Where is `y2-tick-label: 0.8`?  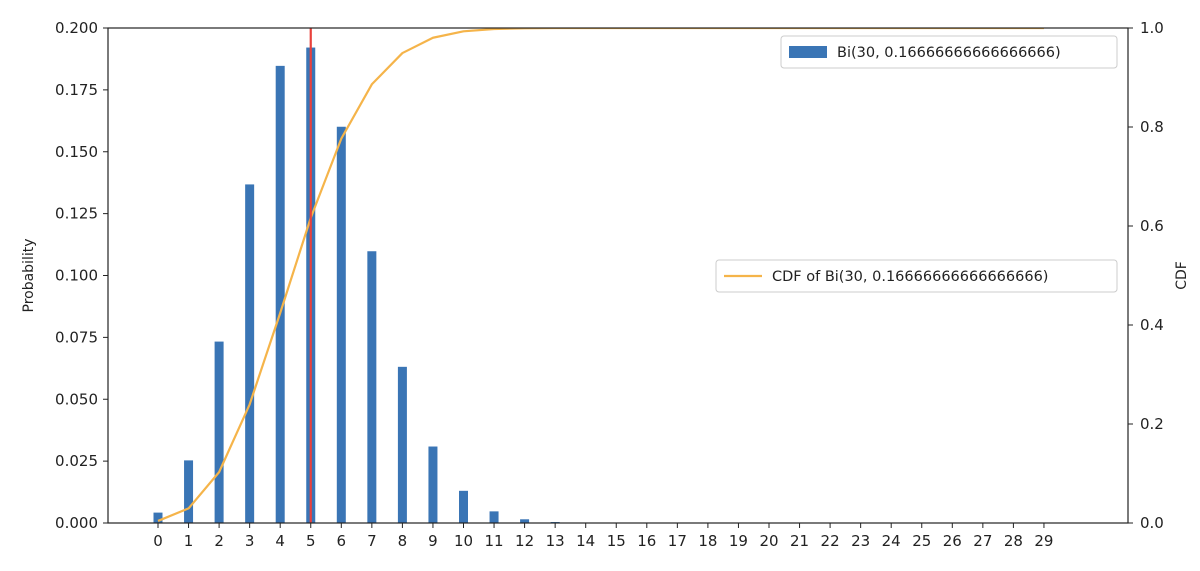 y2-tick-label: 0.8 is located at coordinates (1152, 127).